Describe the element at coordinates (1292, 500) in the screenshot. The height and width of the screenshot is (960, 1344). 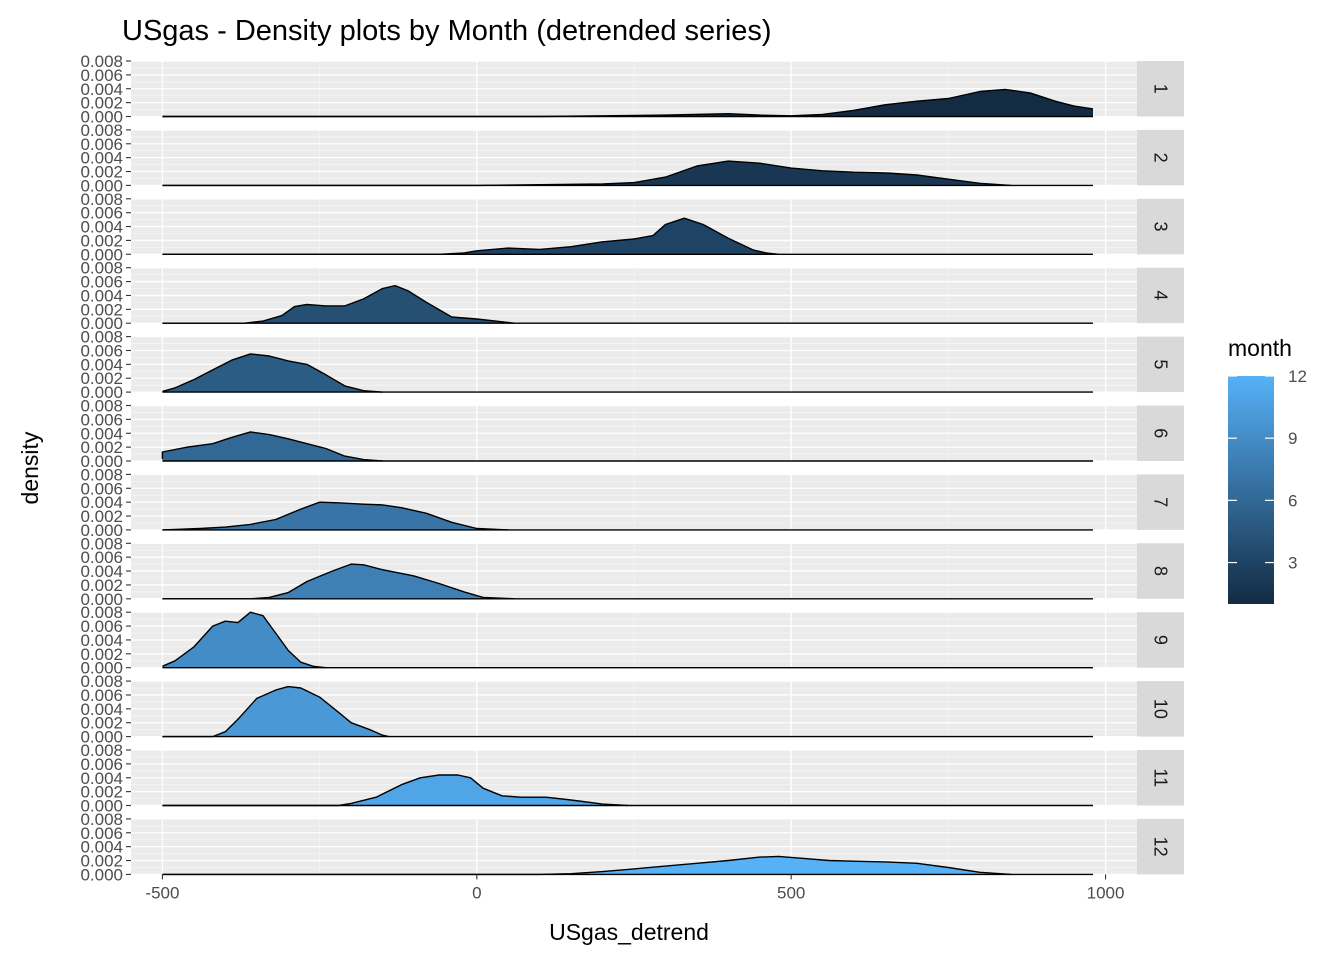
I see `legend-label: 6` at that location.